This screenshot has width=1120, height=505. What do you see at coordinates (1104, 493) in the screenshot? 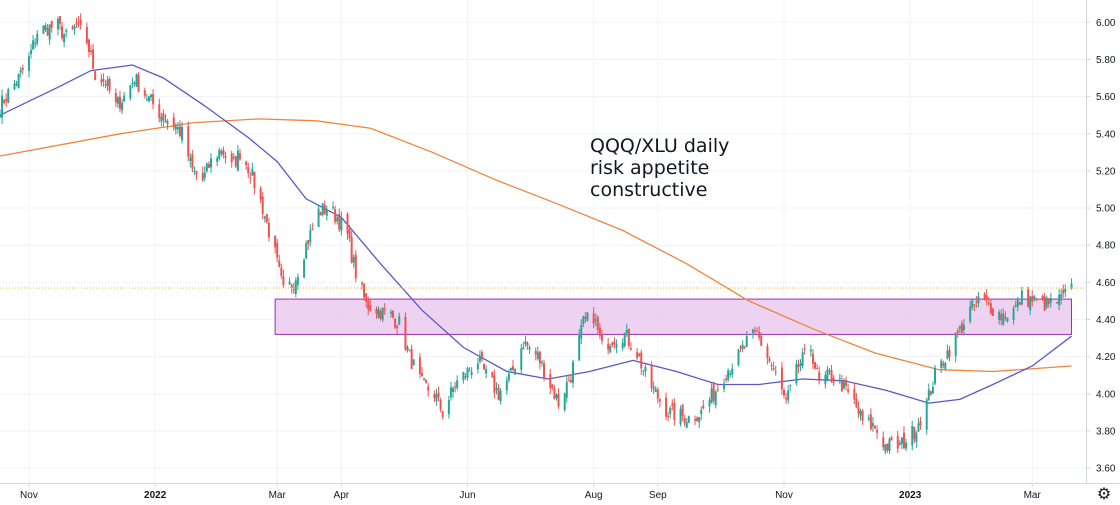
I see `settings-gear-icon: ⚙` at bounding box center [1104, 493].